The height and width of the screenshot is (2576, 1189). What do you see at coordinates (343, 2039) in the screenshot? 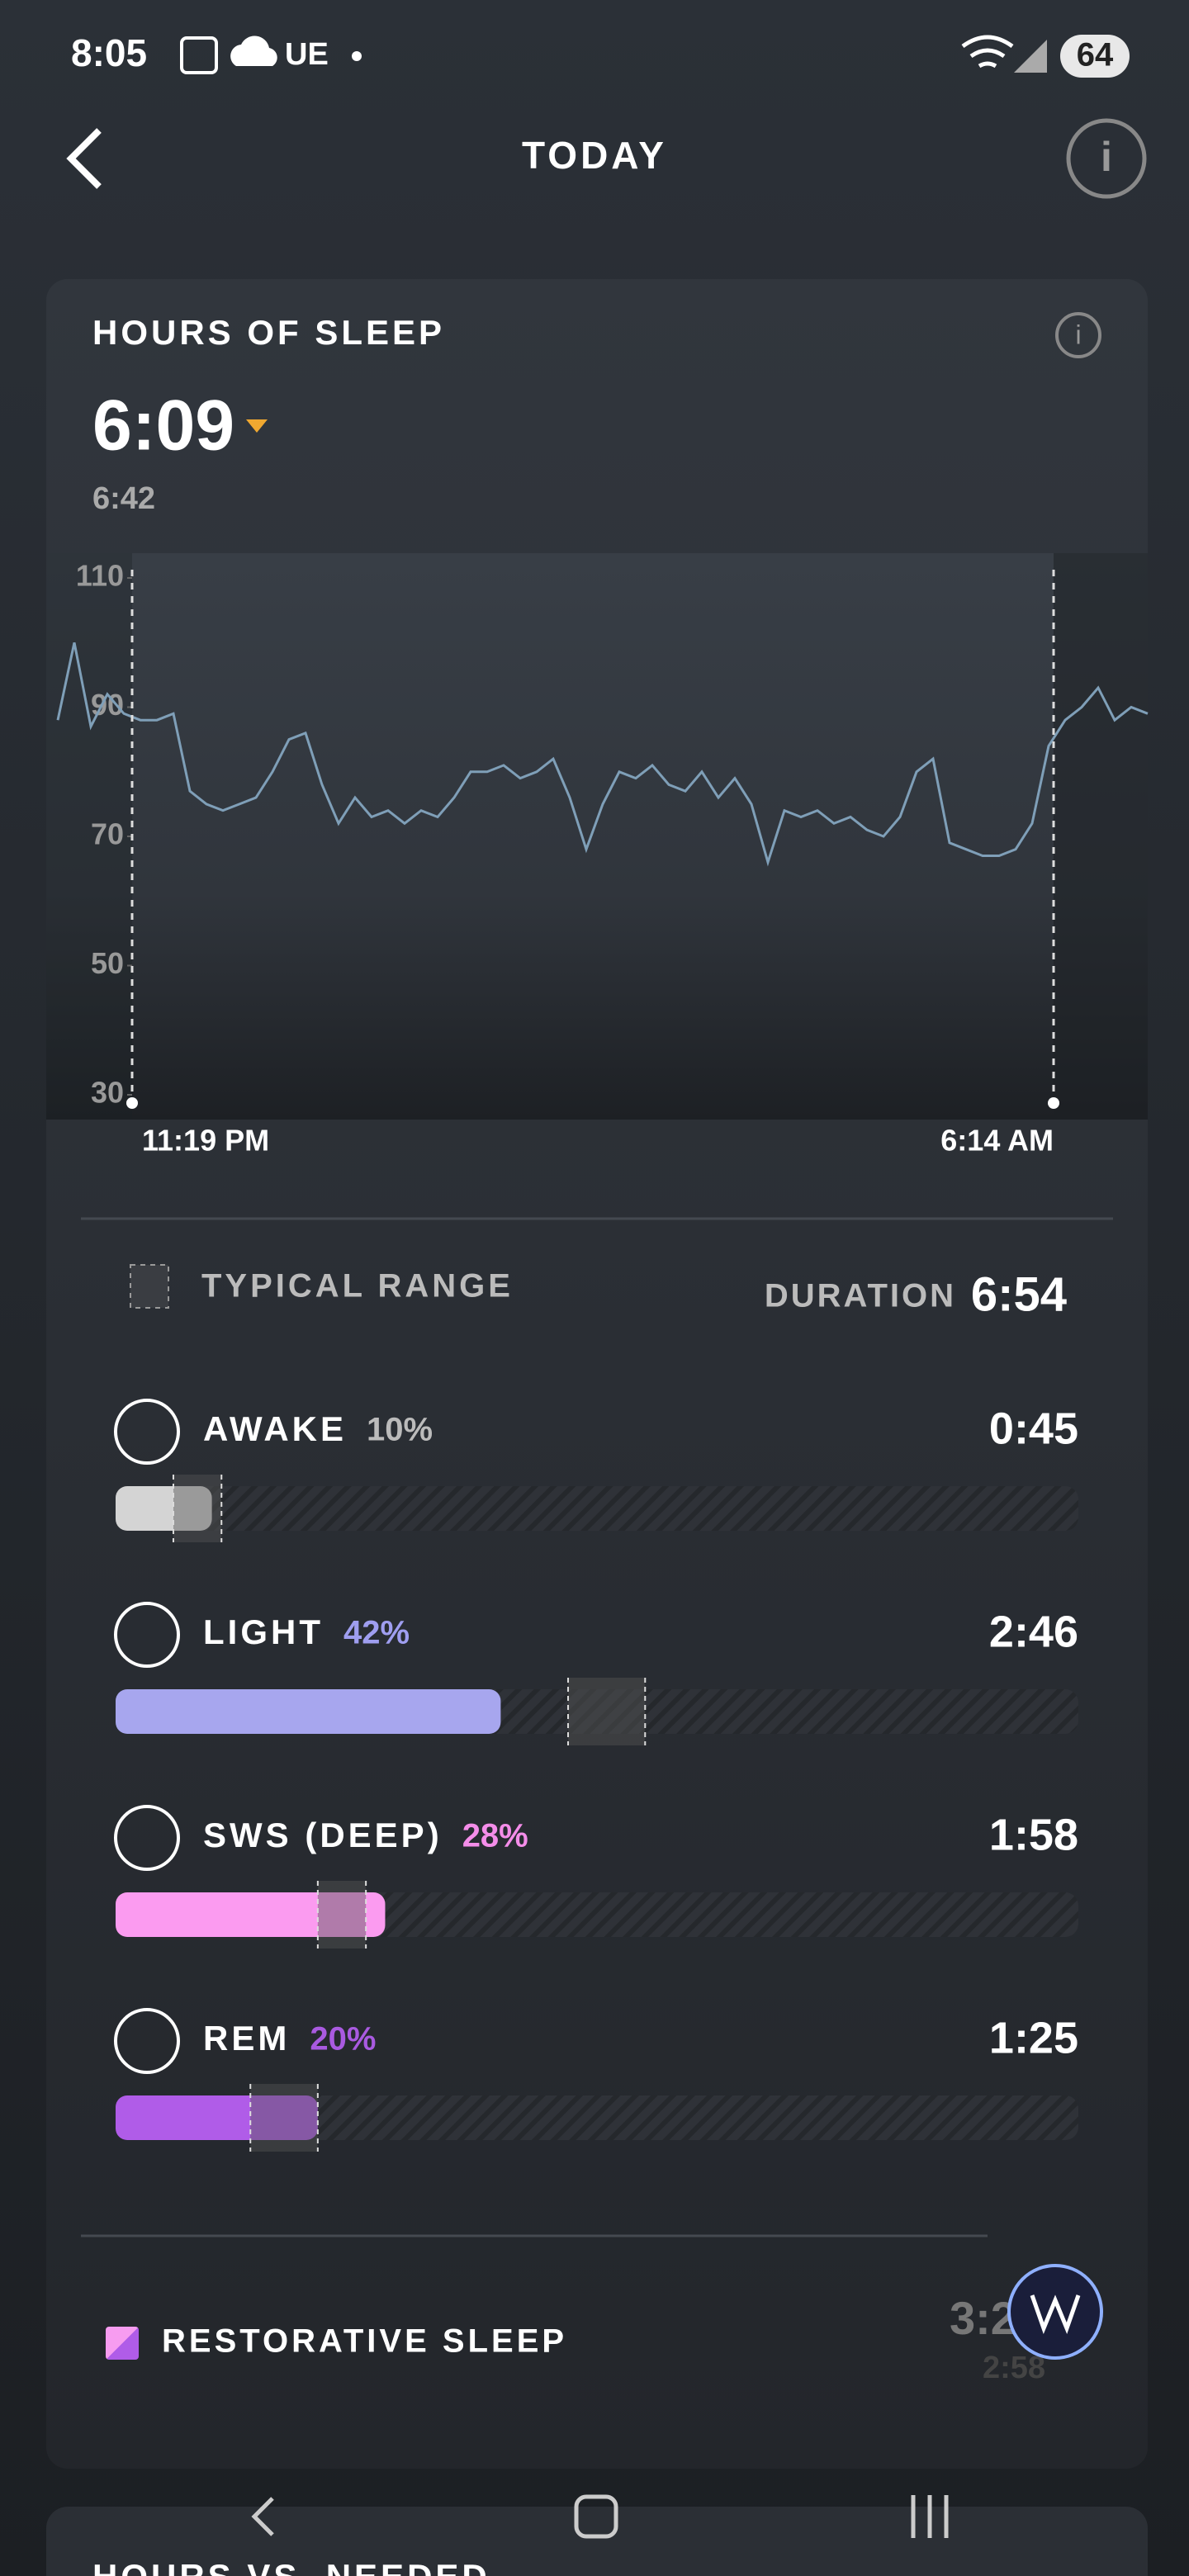
I see `stage-percent: 20%` at bounding box center [343, 2039].